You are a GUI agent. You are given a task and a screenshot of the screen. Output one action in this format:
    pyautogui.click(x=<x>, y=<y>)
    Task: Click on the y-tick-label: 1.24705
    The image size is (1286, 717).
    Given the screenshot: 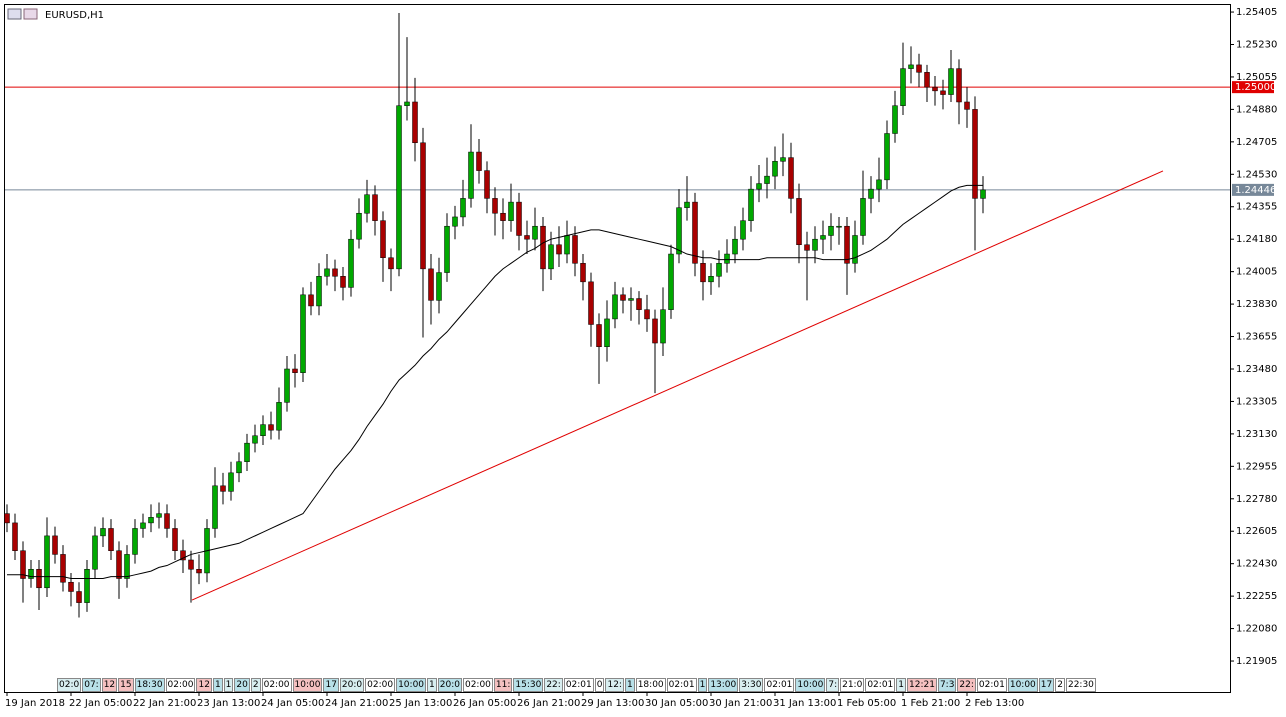 What is the action you would take?
    pyautogui.click(x=1256, y=142)
    